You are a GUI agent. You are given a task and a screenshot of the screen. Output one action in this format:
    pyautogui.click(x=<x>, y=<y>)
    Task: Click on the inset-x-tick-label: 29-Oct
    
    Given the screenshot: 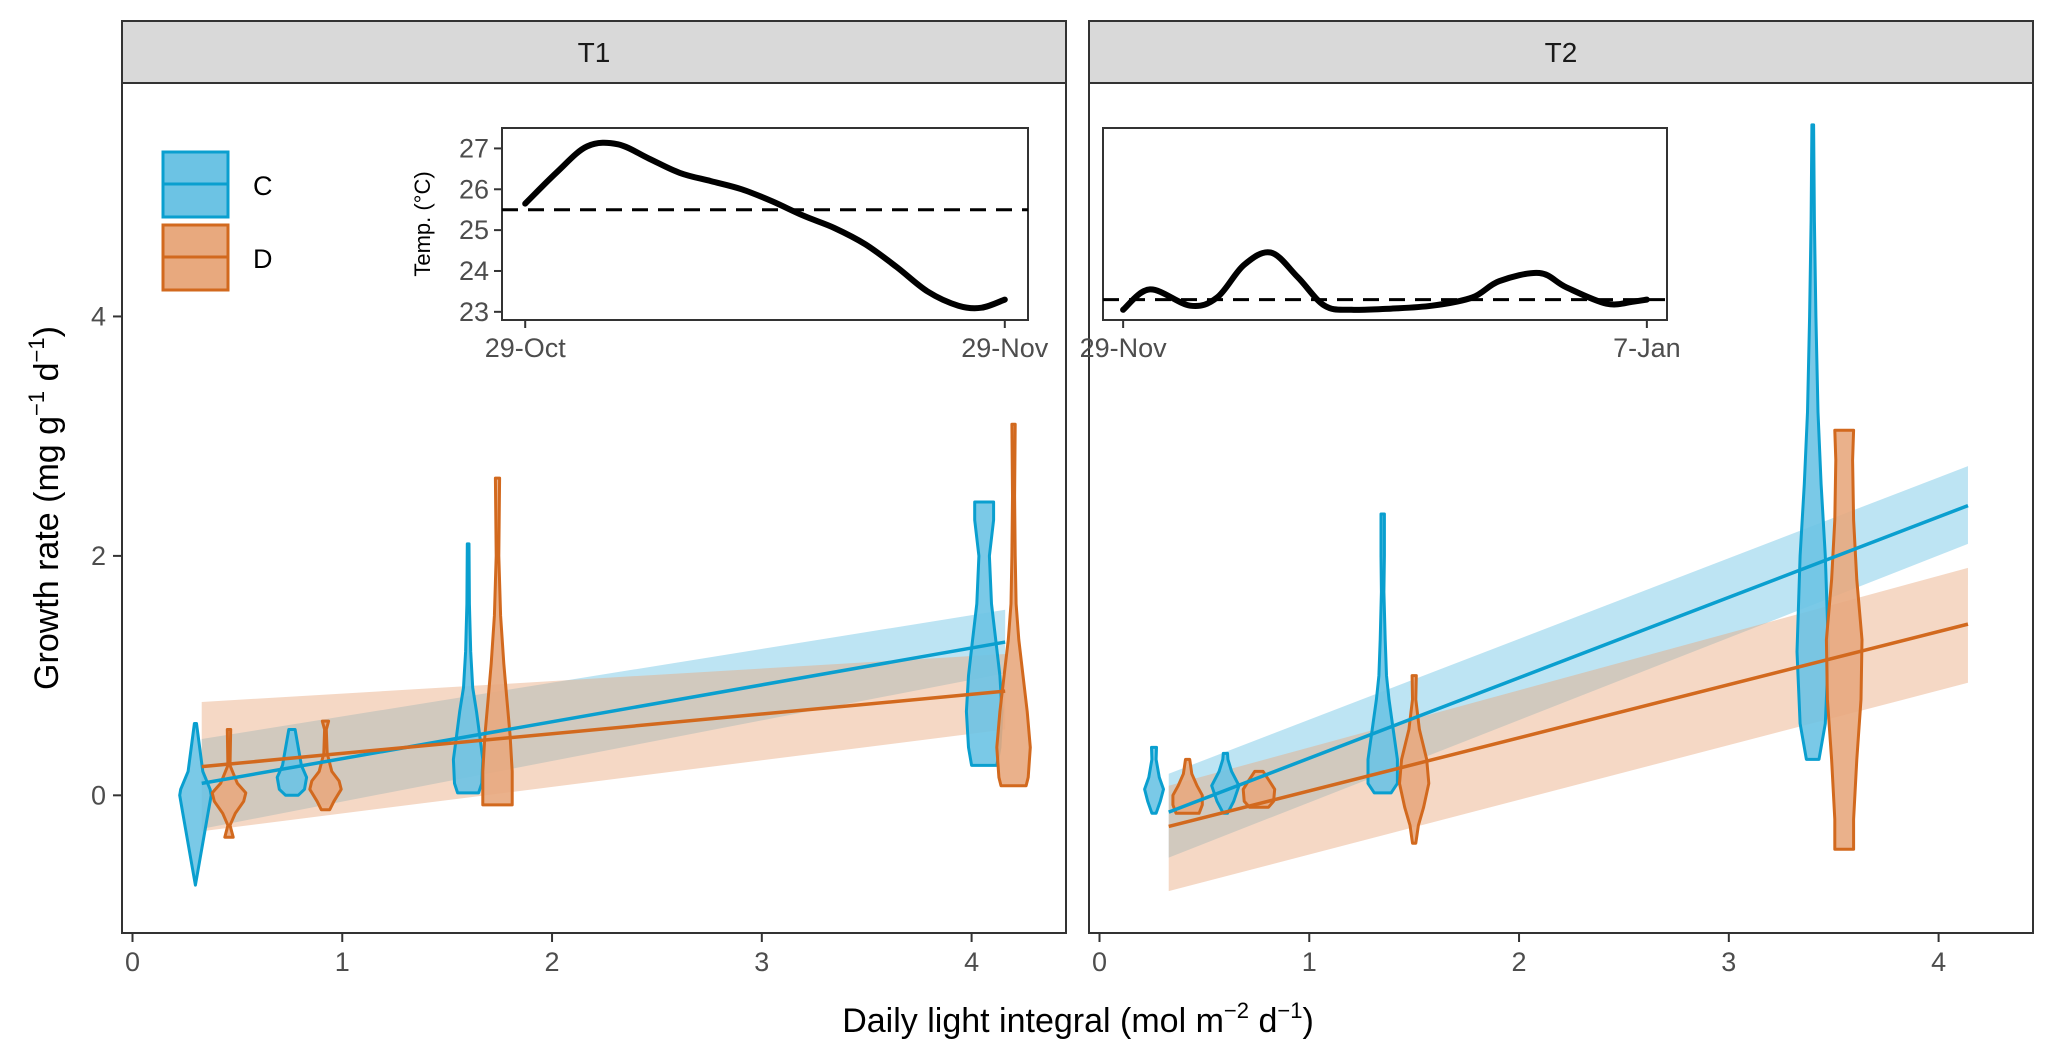 What is the action you would take?
    pyautogui.click(x=526, y=348)
    